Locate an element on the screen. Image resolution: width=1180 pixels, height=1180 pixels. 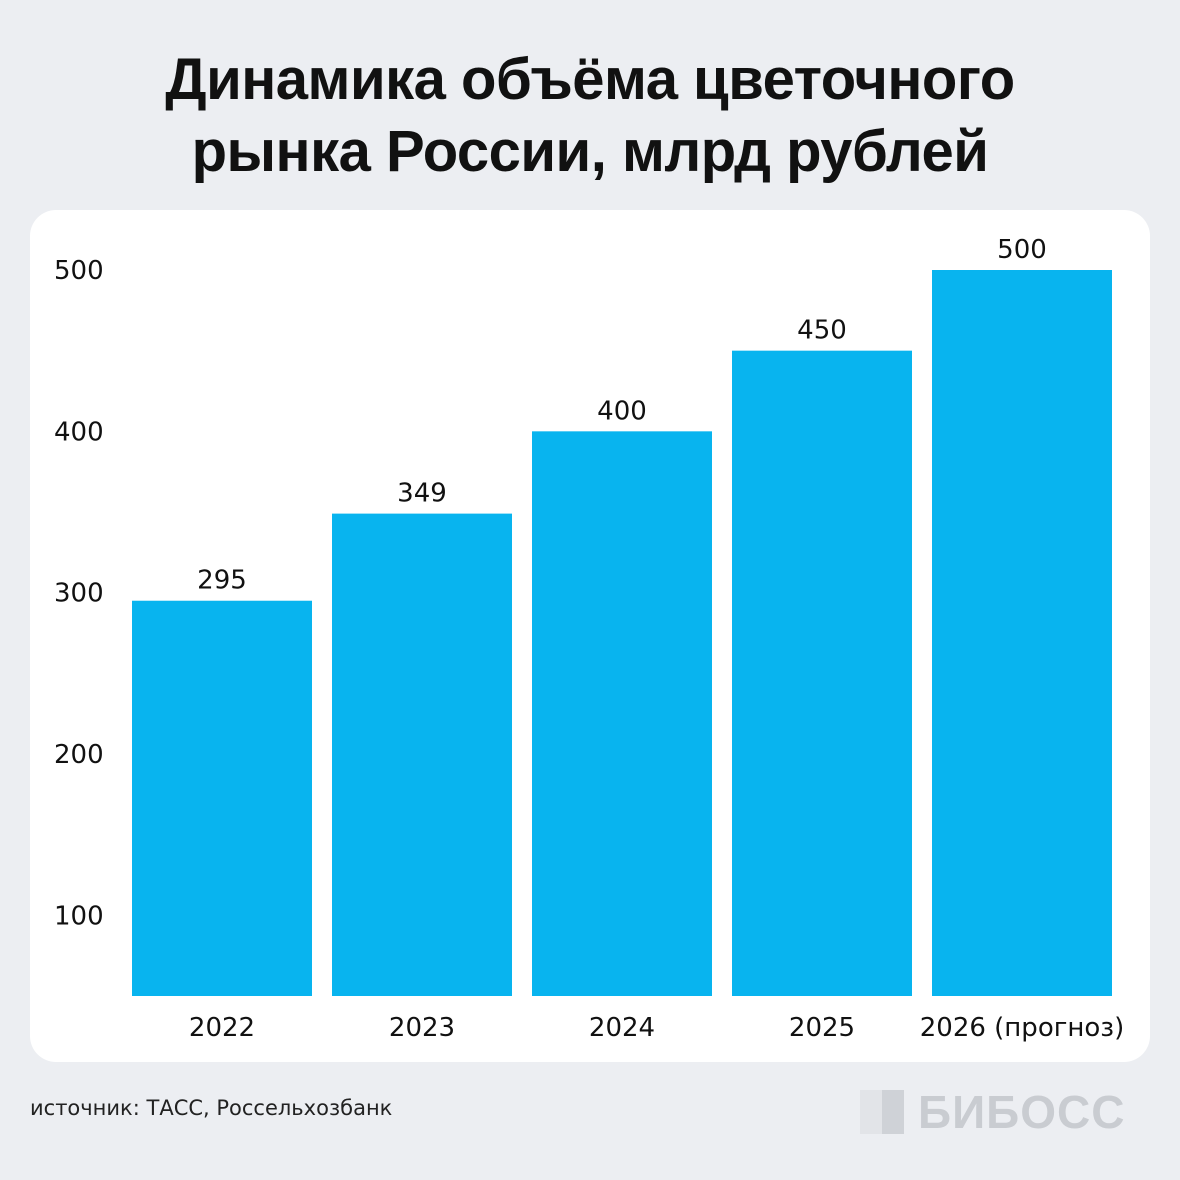
source-note: источник: ТАСС, Россельхозбанк is located at coordinates (211, 1108).